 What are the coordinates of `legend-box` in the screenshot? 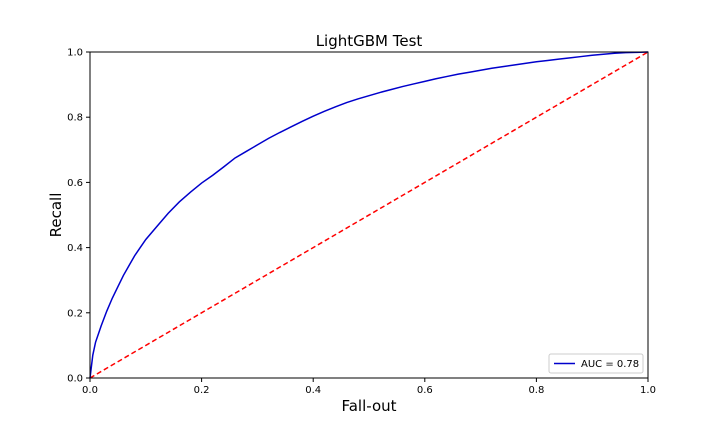 It's located at (596, 363).